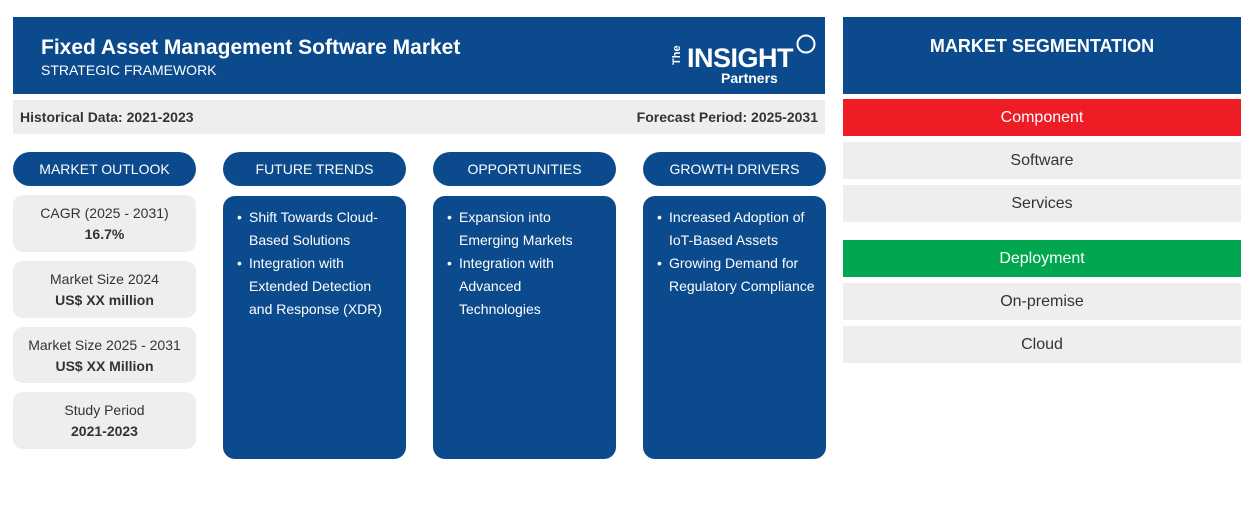 This screenshot has width=1254, height=530. Describe the element at coordinates (104, 279) in the screenshot. I see `outlook-label: Market Size 2024` at that location.